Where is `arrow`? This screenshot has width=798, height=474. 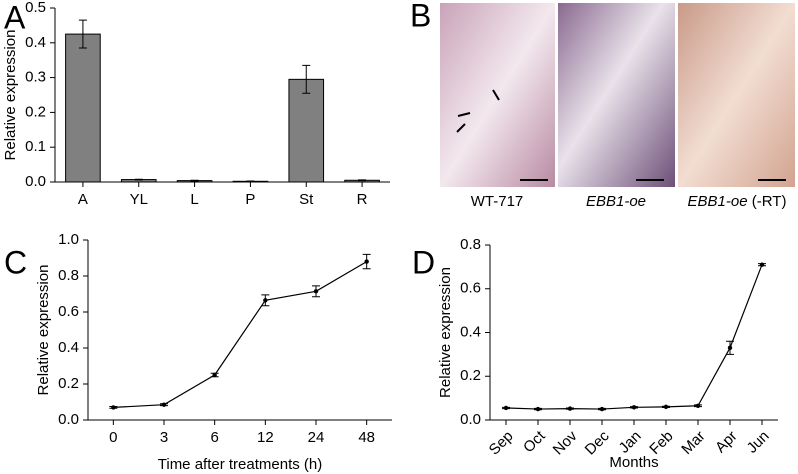 arrow is located at coordinates (478, 111).